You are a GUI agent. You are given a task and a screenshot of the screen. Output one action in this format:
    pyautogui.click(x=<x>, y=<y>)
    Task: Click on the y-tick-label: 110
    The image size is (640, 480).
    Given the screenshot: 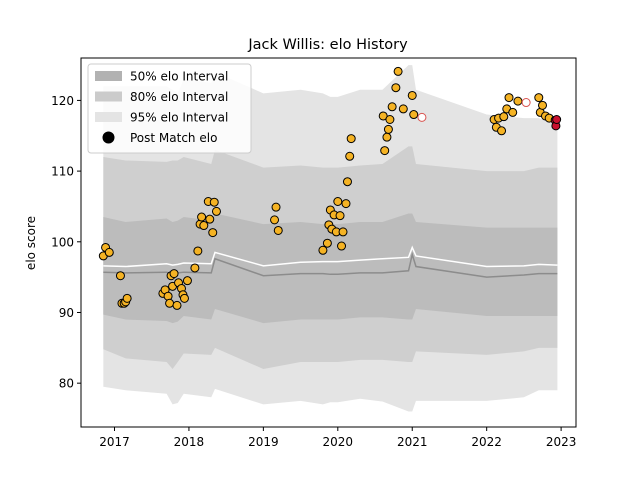 What is the action you would take?
    pyautogui.click(x=62, y=172)
    